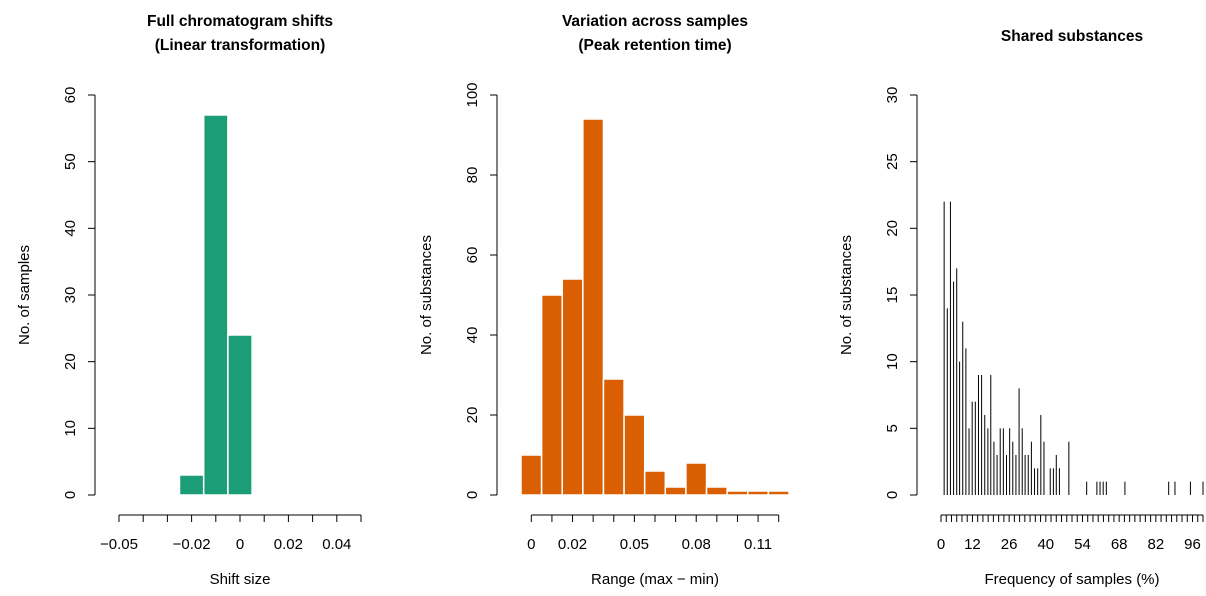  Describe the element at coordinates (654, 45) in the screenshot. I see `chart-subtitle: (Peak retention time)` at that location.